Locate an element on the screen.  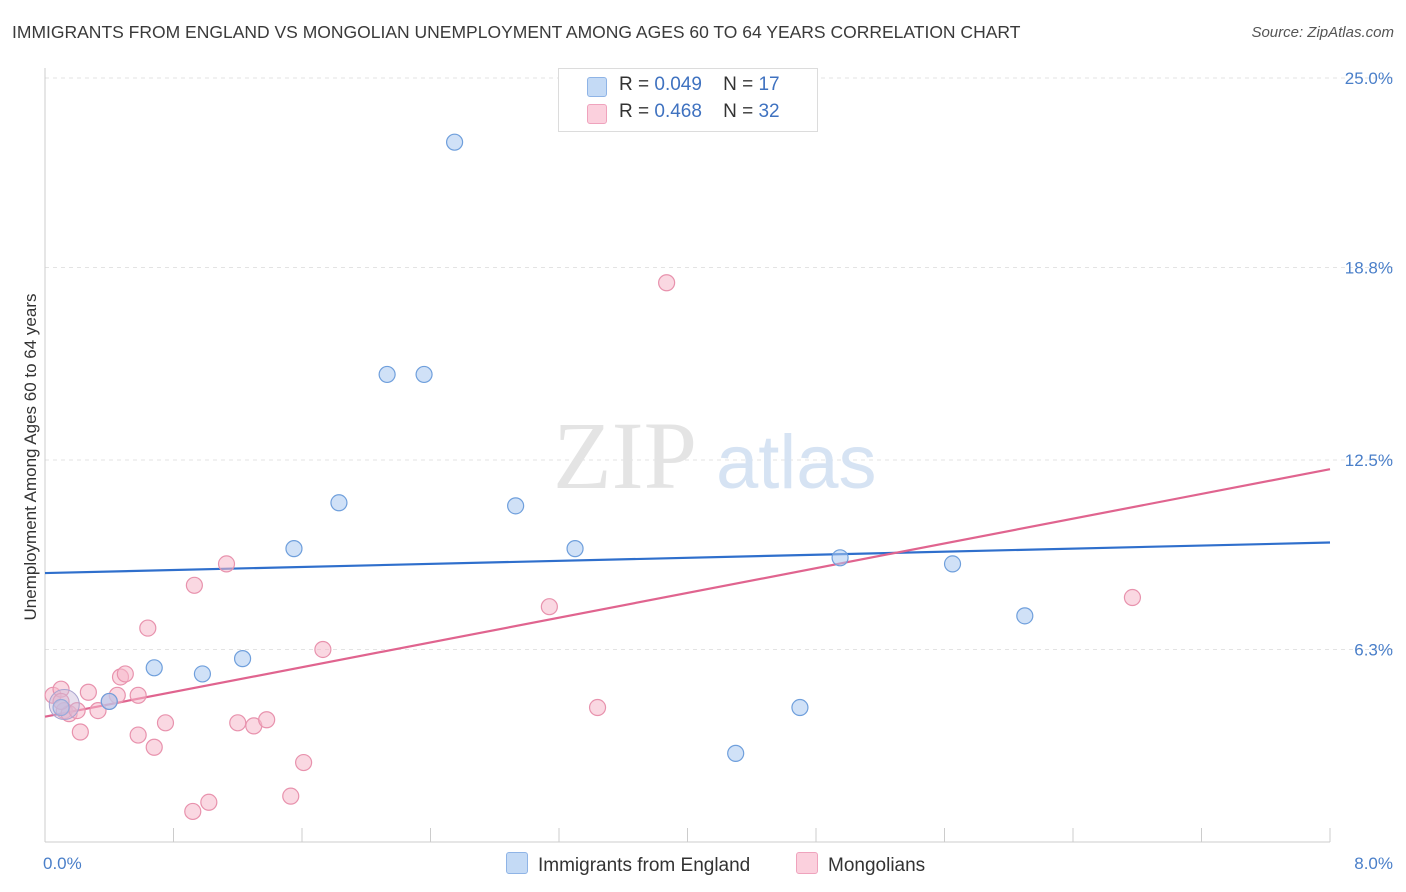
legend-r-value: 0.049 is located at coordinates (678, 84).